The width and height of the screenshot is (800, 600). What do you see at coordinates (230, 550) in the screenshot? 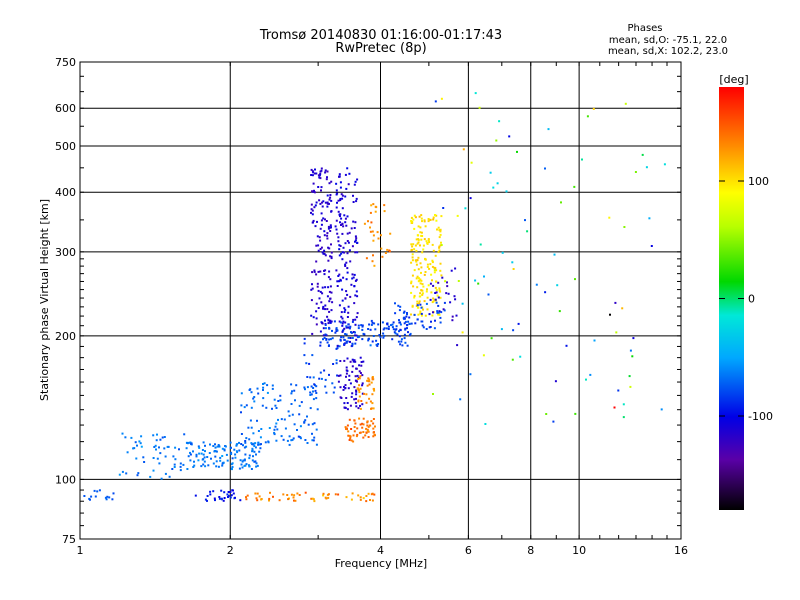
I see `x-tick-label: 2` at bounding box center [230, 550].